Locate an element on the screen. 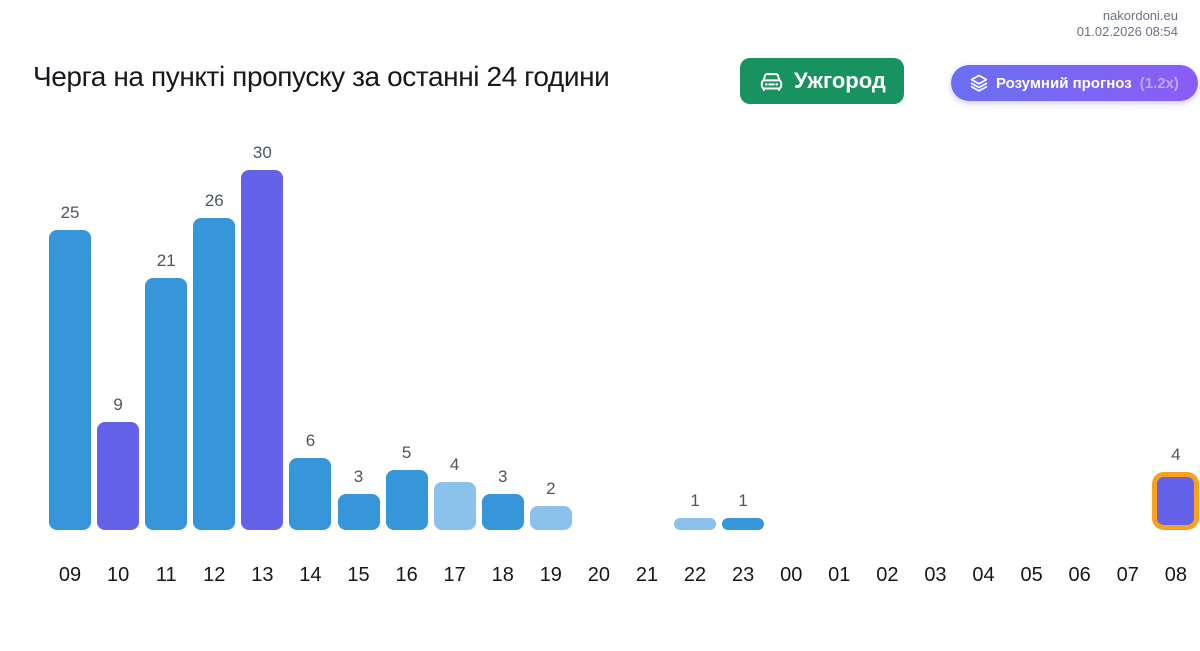 The image size is (1200, 651). bar-value-label-13: 30 is located at coordinates (262, 152).